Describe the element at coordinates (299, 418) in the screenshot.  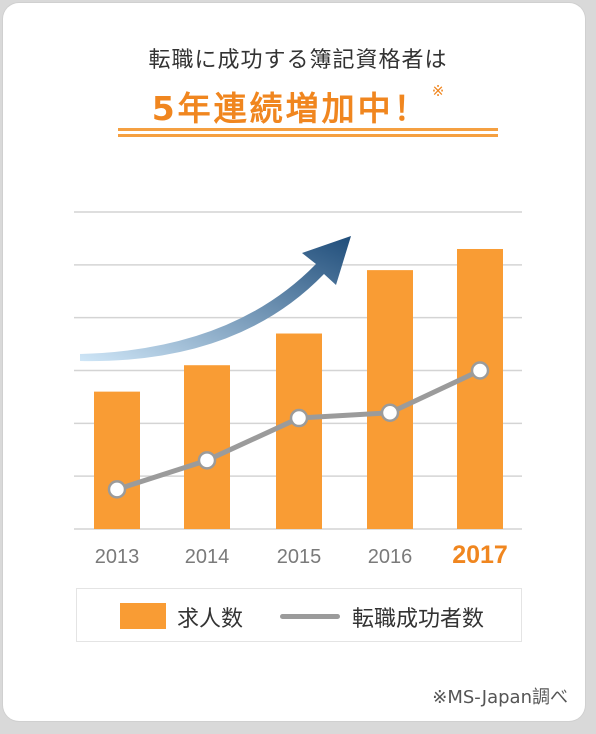
I see `line-point-2015` at that location.